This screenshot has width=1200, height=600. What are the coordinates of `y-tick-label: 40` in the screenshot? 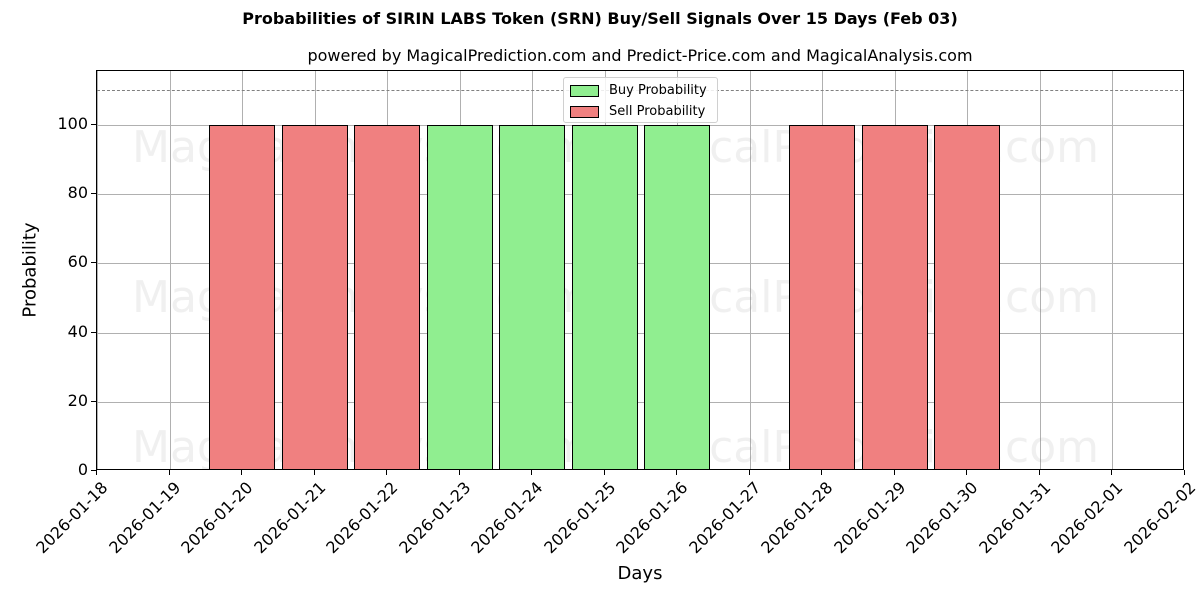 It's located at (77, 331).